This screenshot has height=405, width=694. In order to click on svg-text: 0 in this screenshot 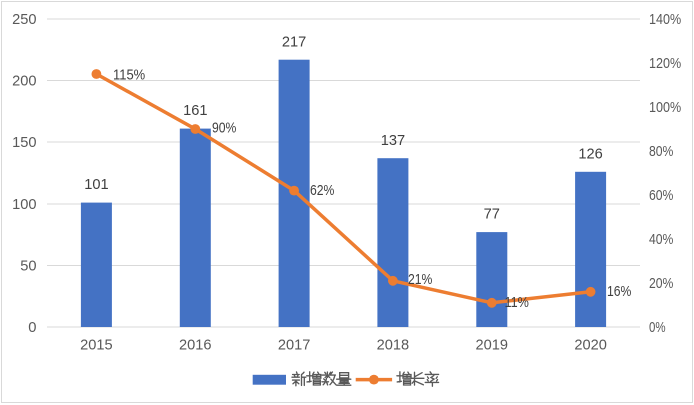, I will do `click(32, 327)`.